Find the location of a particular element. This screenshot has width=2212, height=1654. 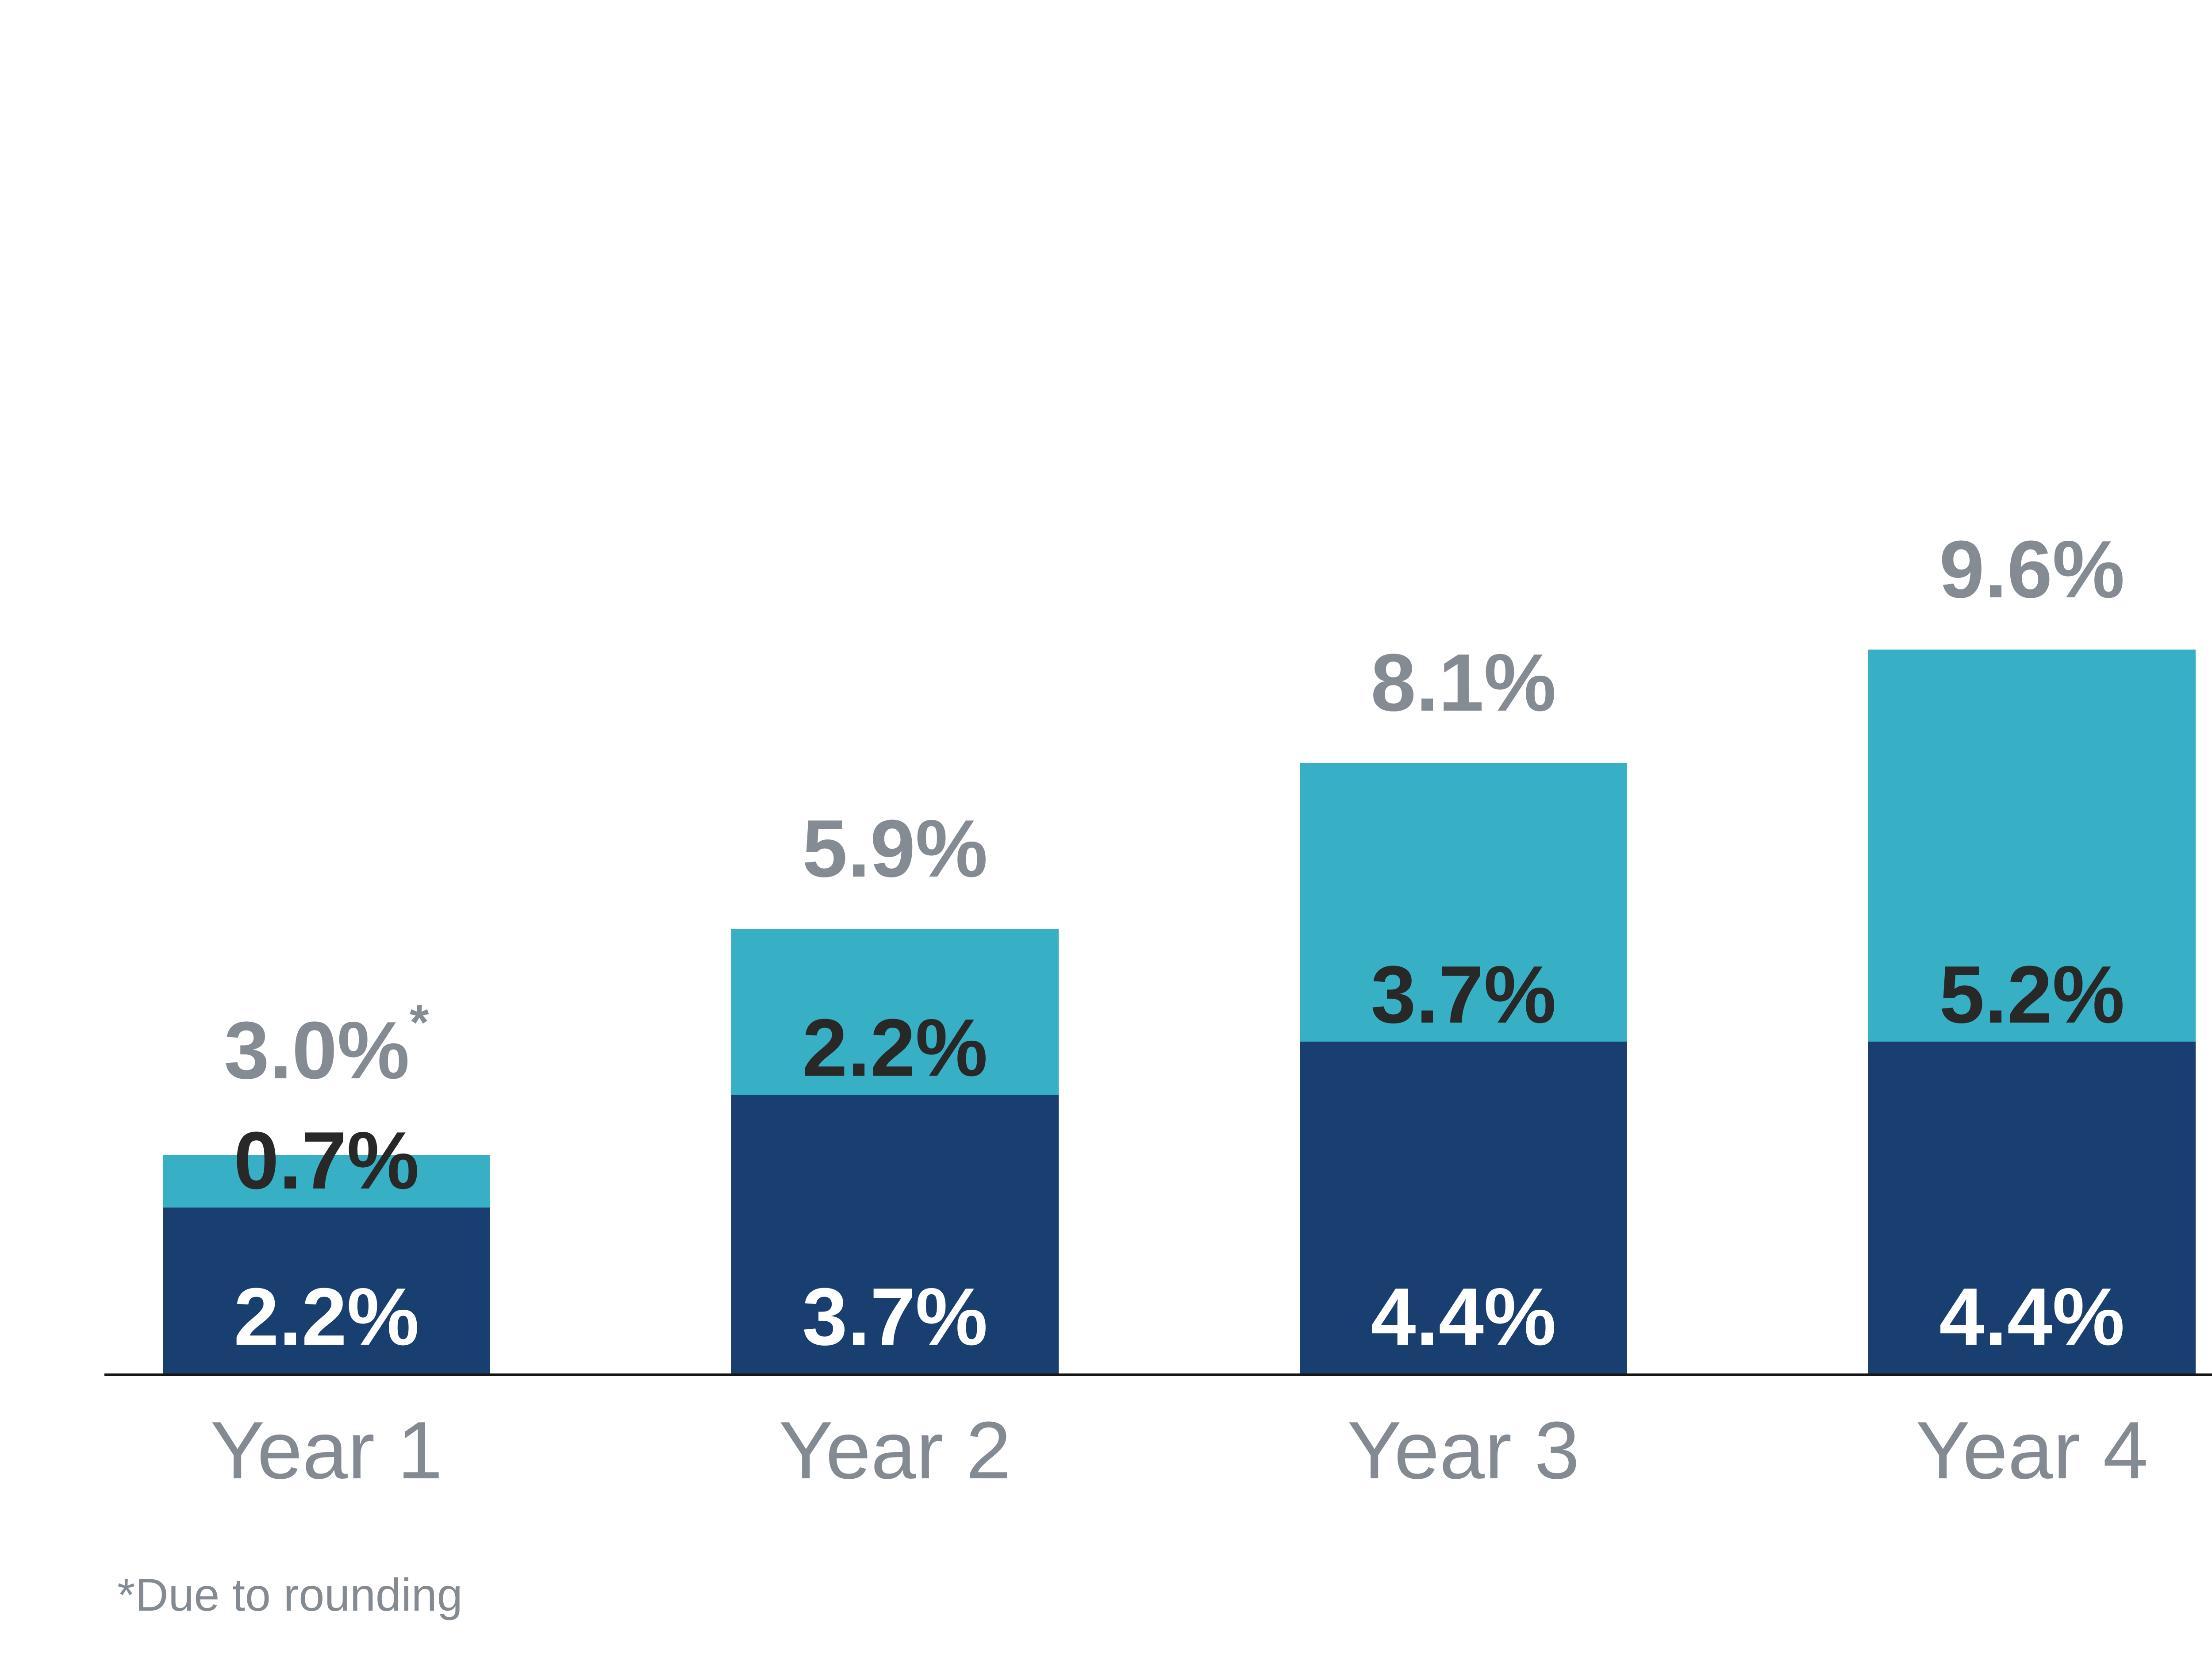

x-axis-category-label: Year 4 is located at coordinates (2032, 1450).